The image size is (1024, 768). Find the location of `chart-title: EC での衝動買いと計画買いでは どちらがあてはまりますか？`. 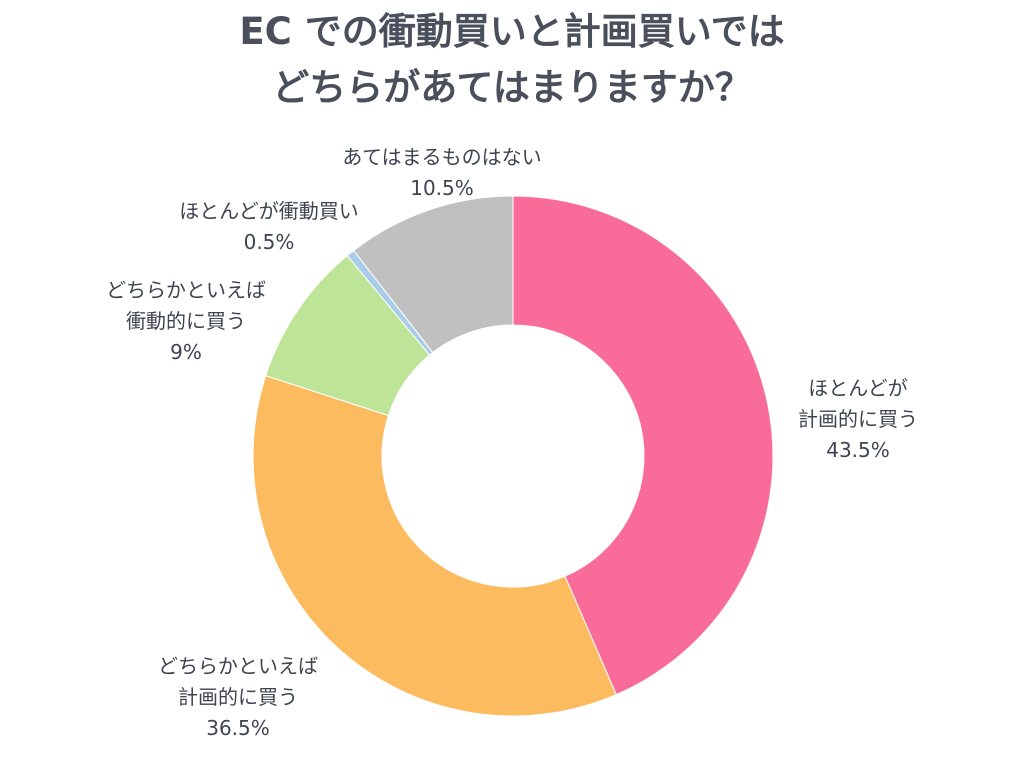

chart-title: EC での衝動買いと計画買いでは どちらがあてはまりますか？ is located at coordinates (512, 60).